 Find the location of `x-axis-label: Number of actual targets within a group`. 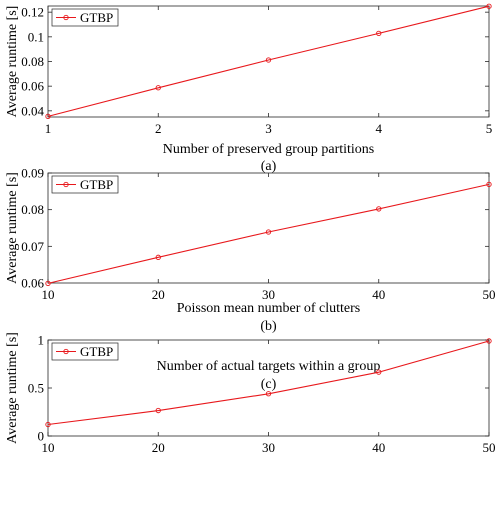

x-axis-label: Number of actual targets within a group is located at coordinates (269, 366).